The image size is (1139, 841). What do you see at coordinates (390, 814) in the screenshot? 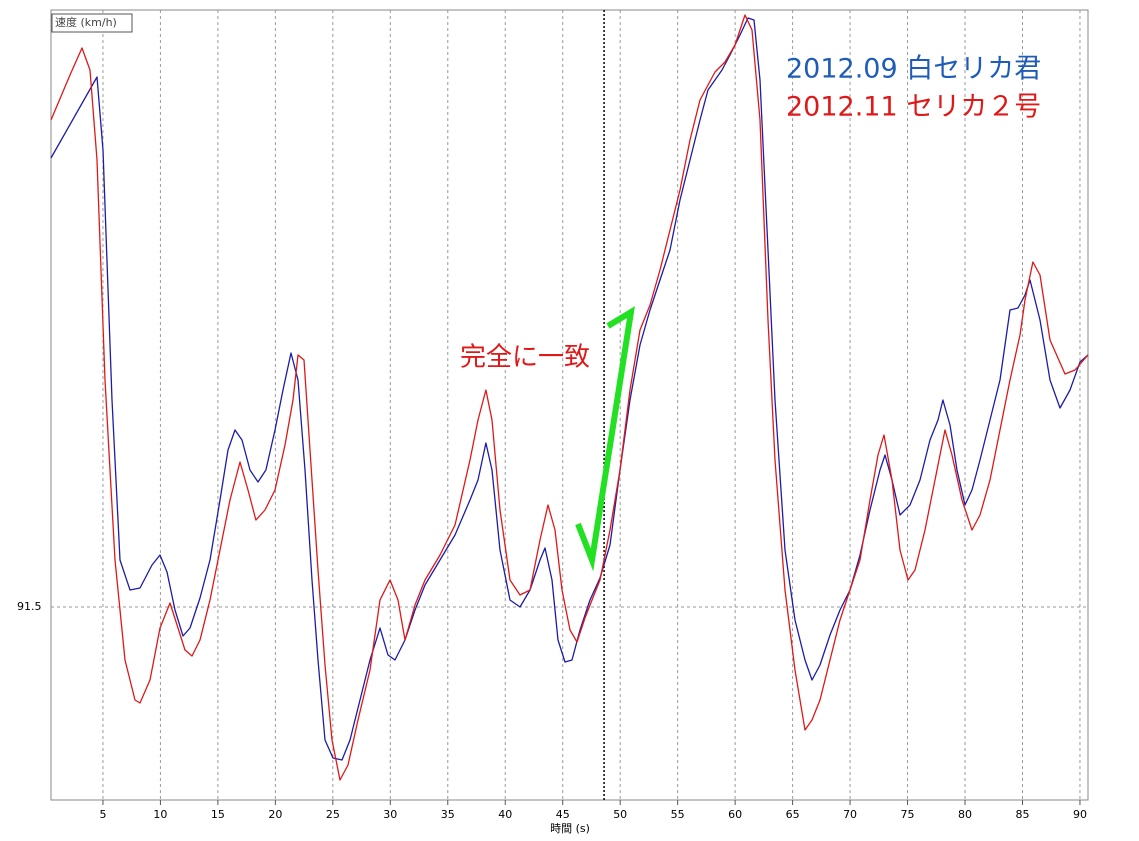
I see `x-tick-label: 30` at bounding box center [390, 814].